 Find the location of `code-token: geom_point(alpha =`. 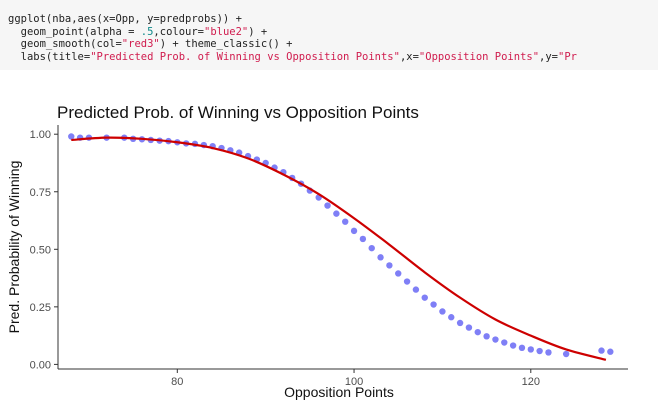

code-token: geom_point(alpha = is located at coordinates (74, 31).